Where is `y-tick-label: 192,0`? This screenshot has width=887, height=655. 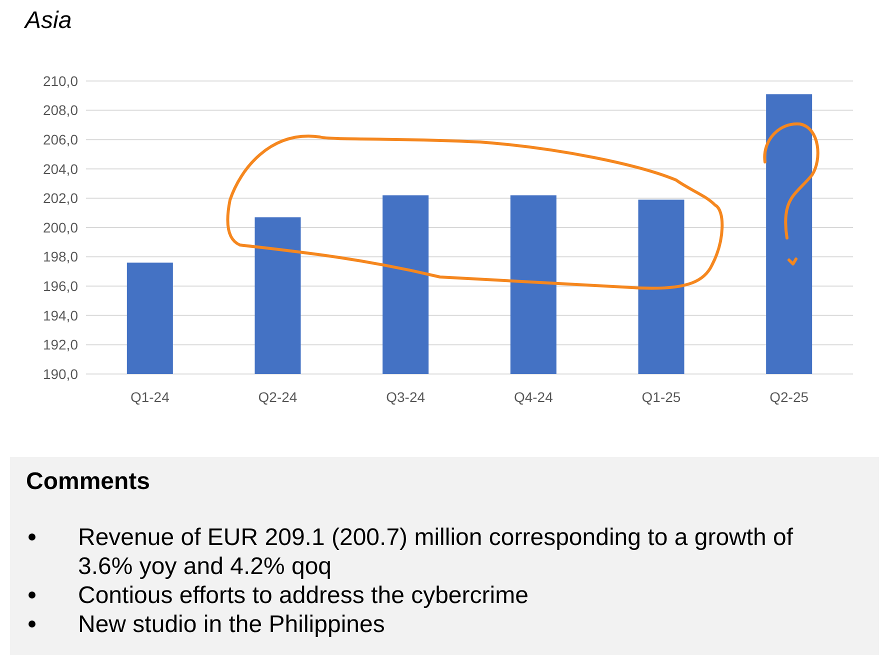 y-tick-label: 192,0 is located at coordinates (60, 344).